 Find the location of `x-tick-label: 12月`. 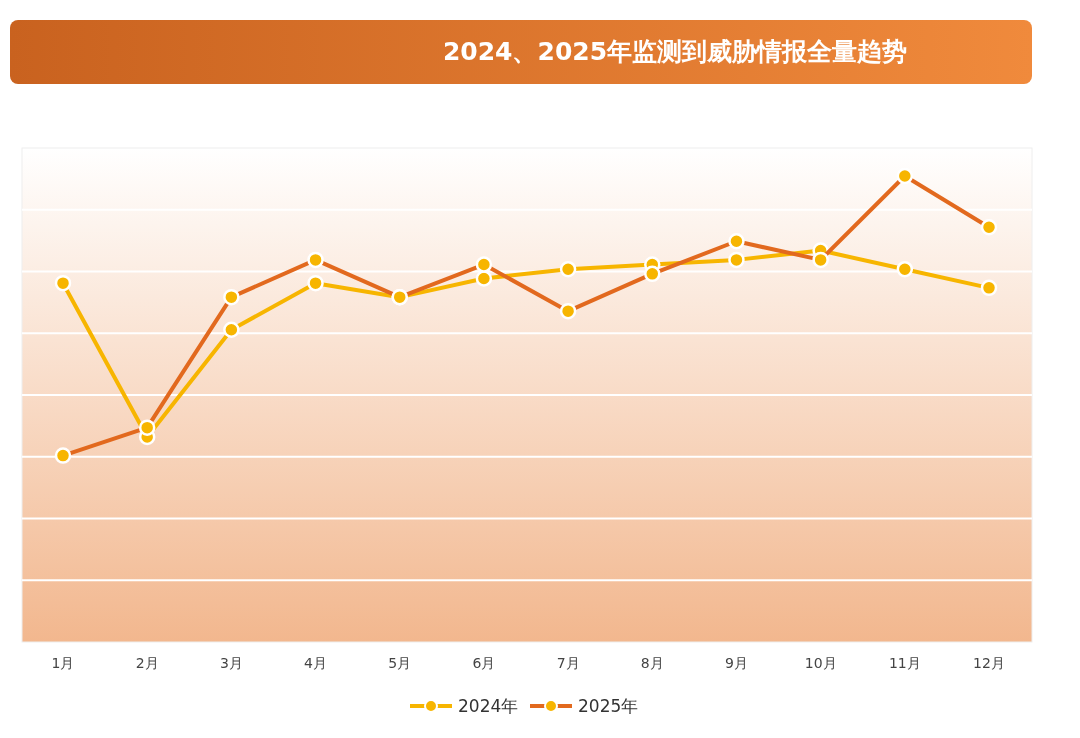

x-tick-label: 12月 is located at coordinates (989, 663).